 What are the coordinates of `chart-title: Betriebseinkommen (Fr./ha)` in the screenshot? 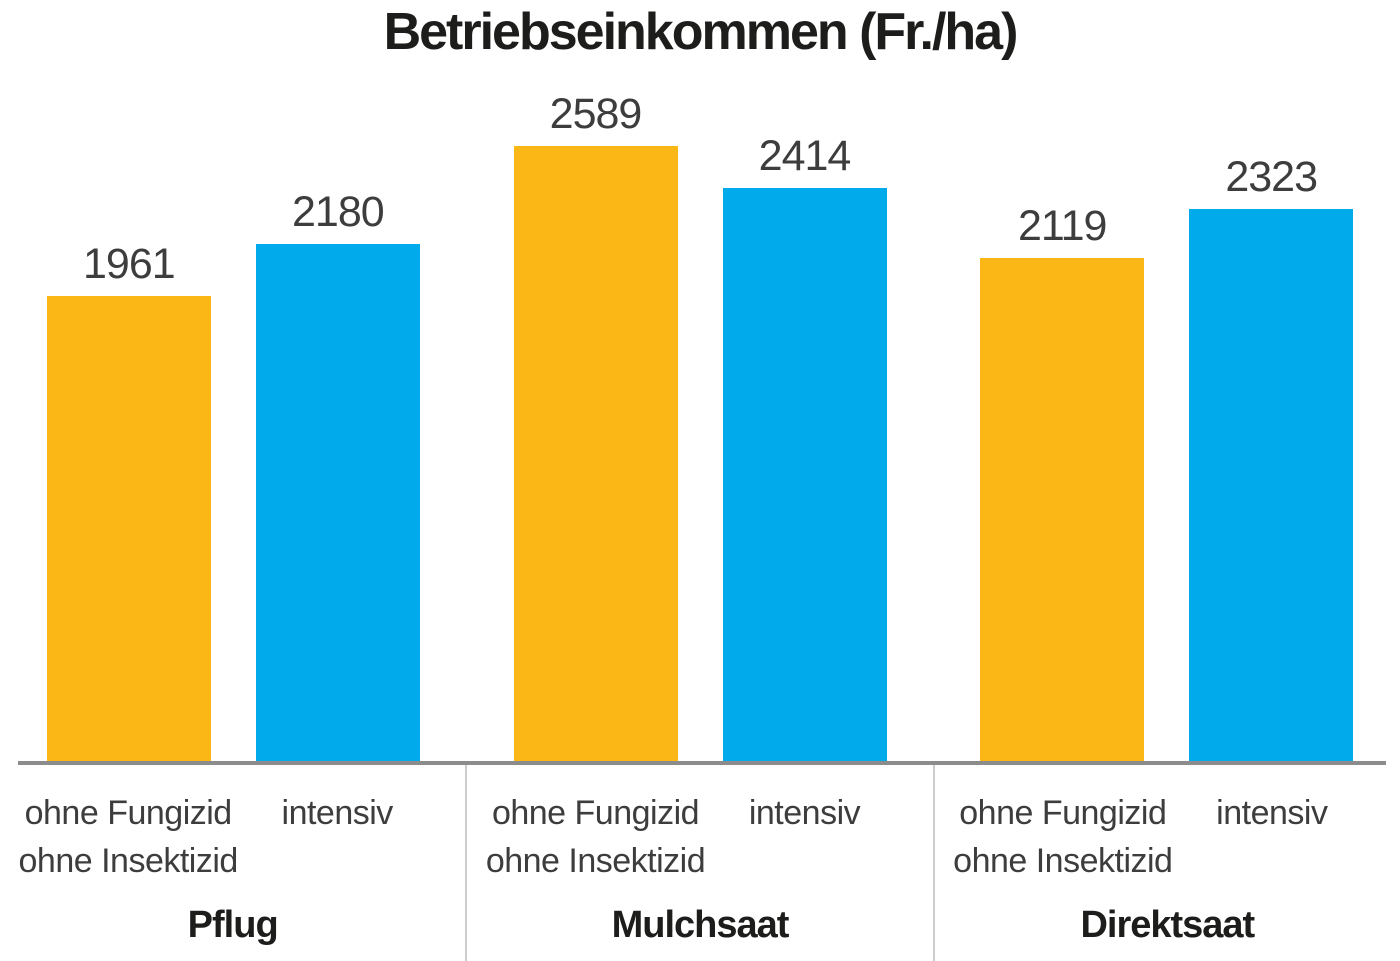 It's located at (701, 32).